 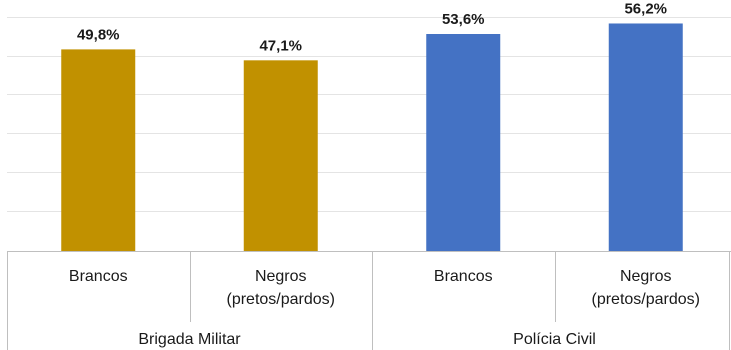 I want to click on data-label: 53,6%, so click(x=463, y=19).